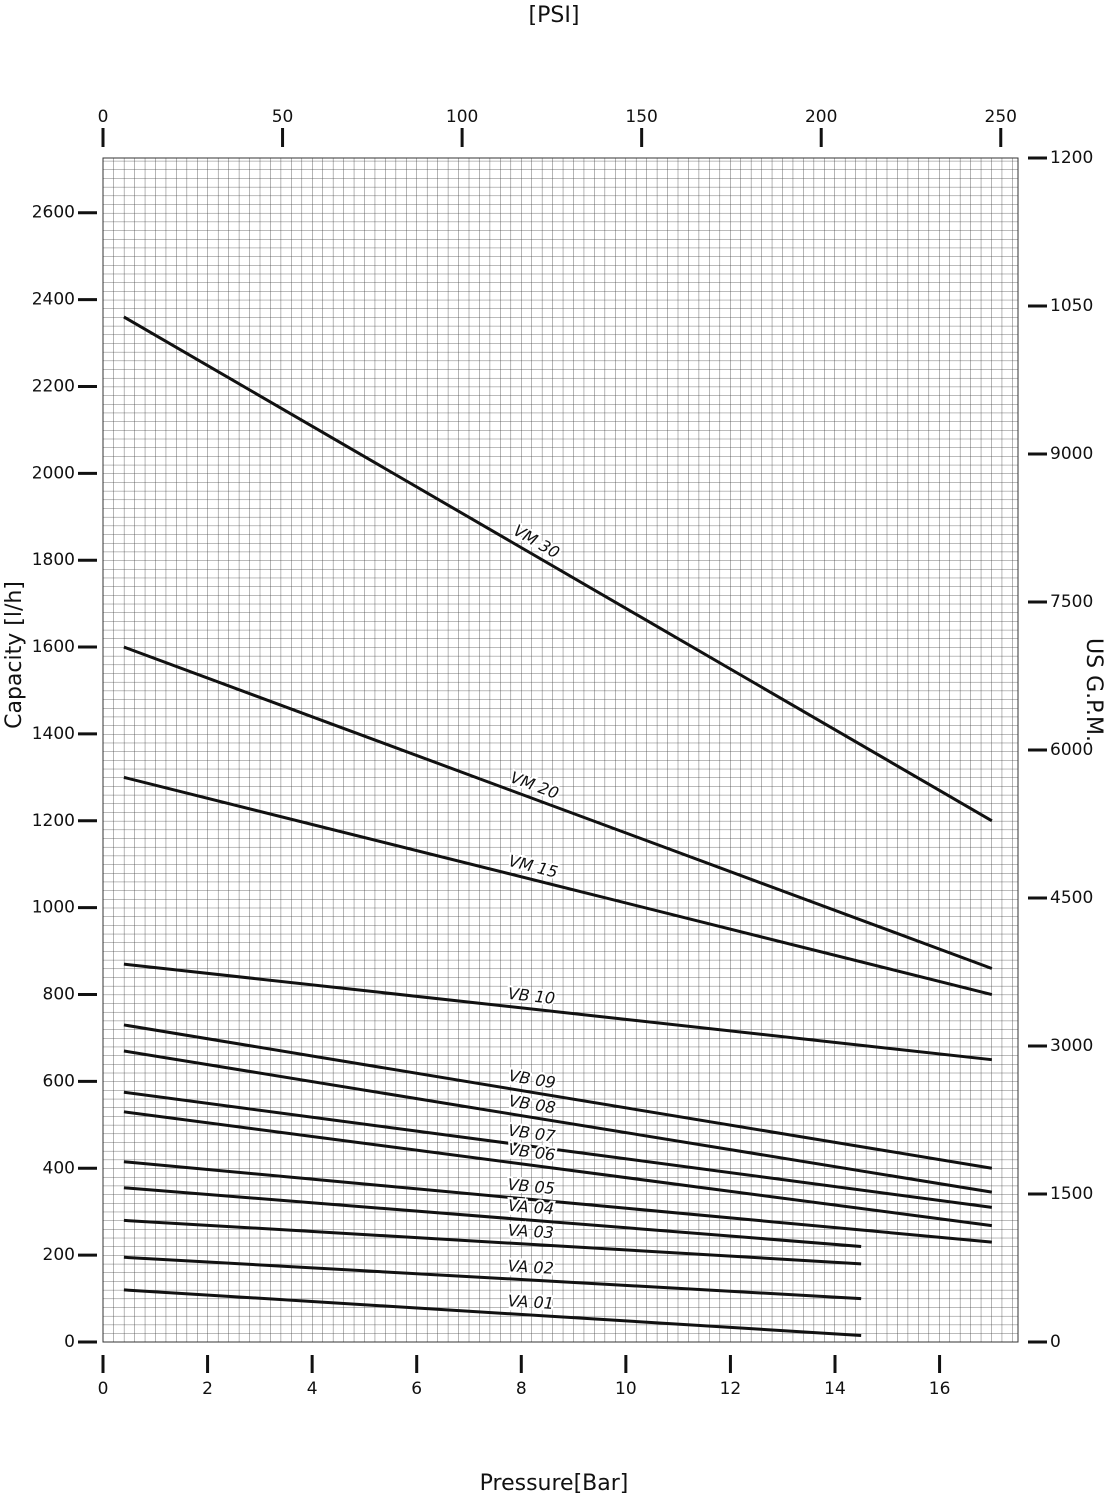 The image size is (1108, 1500). Describe the element at coordinates (530, 1231) in the screenshot. I see `series-label: VA 03` at that location.